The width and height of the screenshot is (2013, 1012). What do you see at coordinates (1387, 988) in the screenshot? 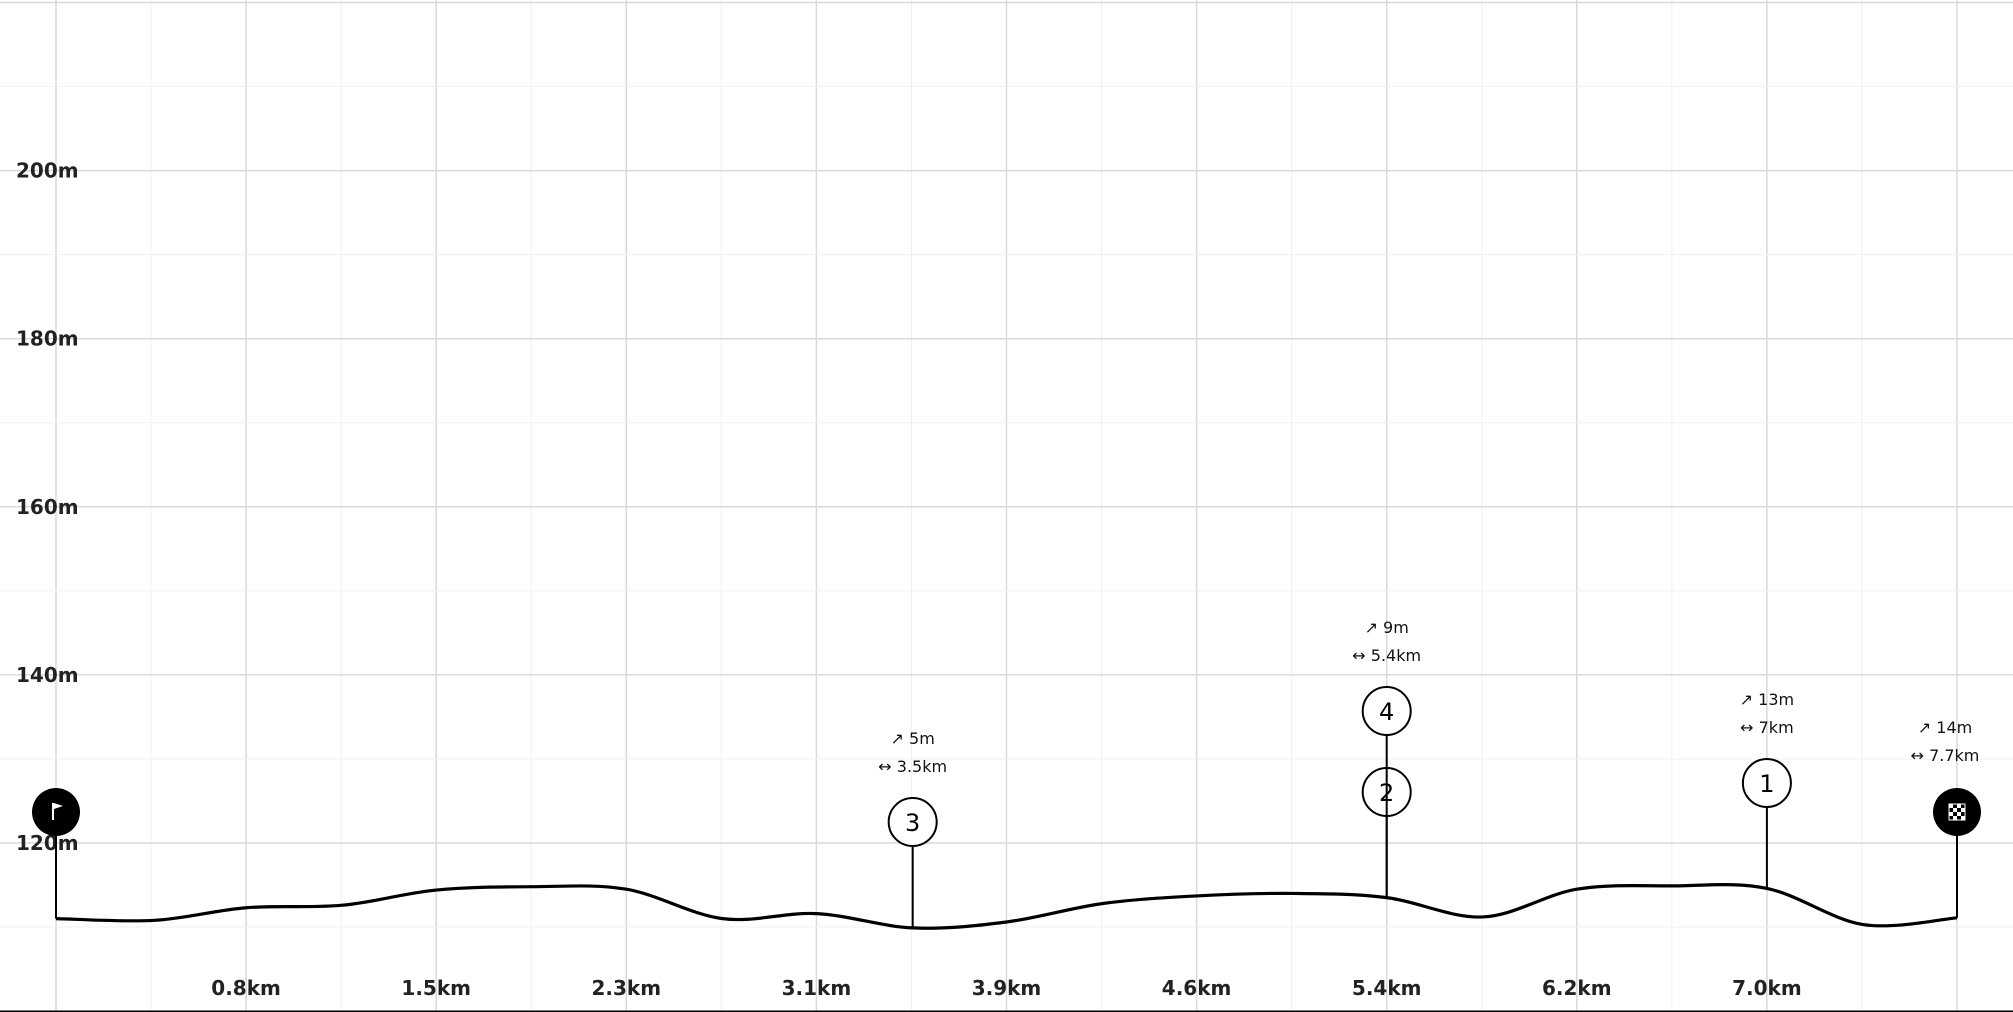
I see `x-tick-label: 5.4km` at bounding box center [1387, 988].